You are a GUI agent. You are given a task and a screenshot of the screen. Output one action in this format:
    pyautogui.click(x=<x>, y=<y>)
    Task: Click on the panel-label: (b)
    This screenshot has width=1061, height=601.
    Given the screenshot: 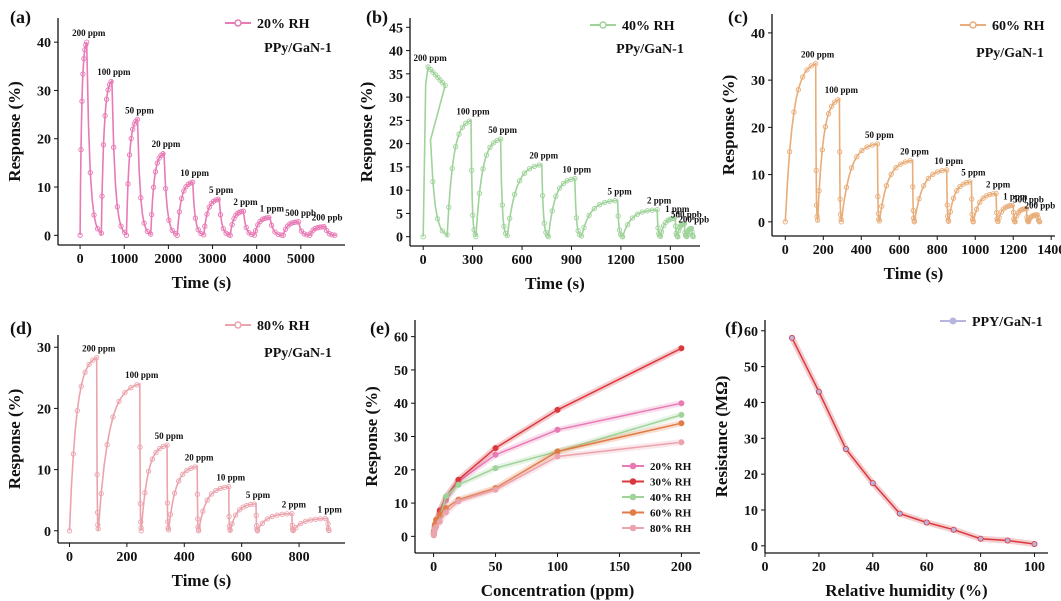 What is the action you would take?
    pyautogui.click(x=377, y=17)
    